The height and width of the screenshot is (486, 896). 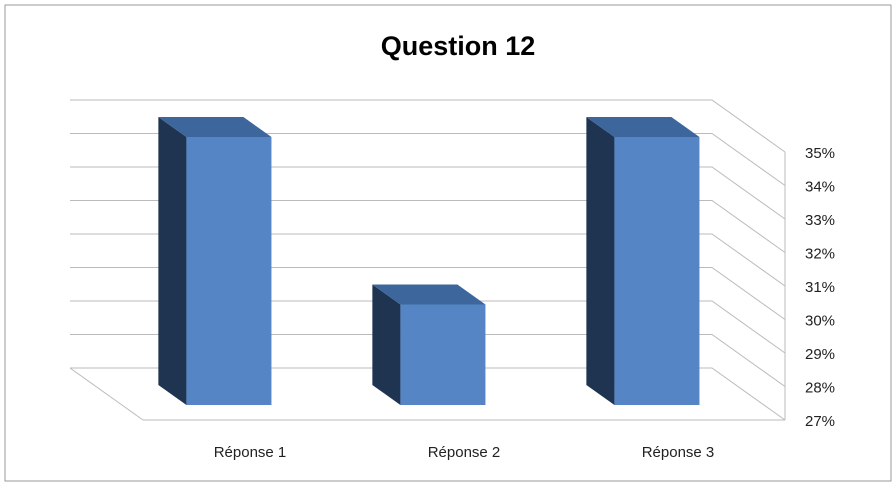 I want to click on y-tick-label: 30%, so click(x=820, y=320).